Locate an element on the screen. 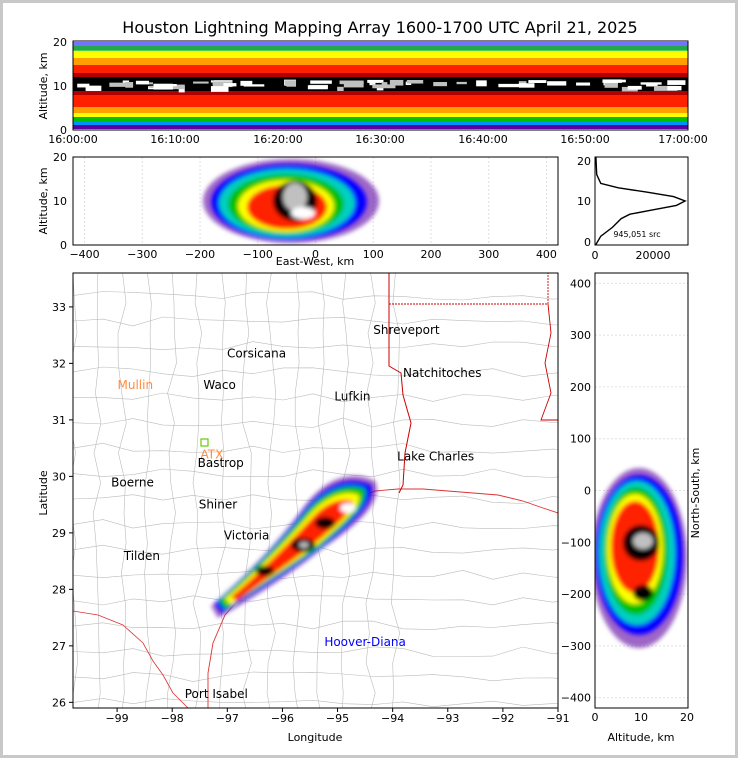  ns-ytick: 0 is located at coordinates (587, 491).